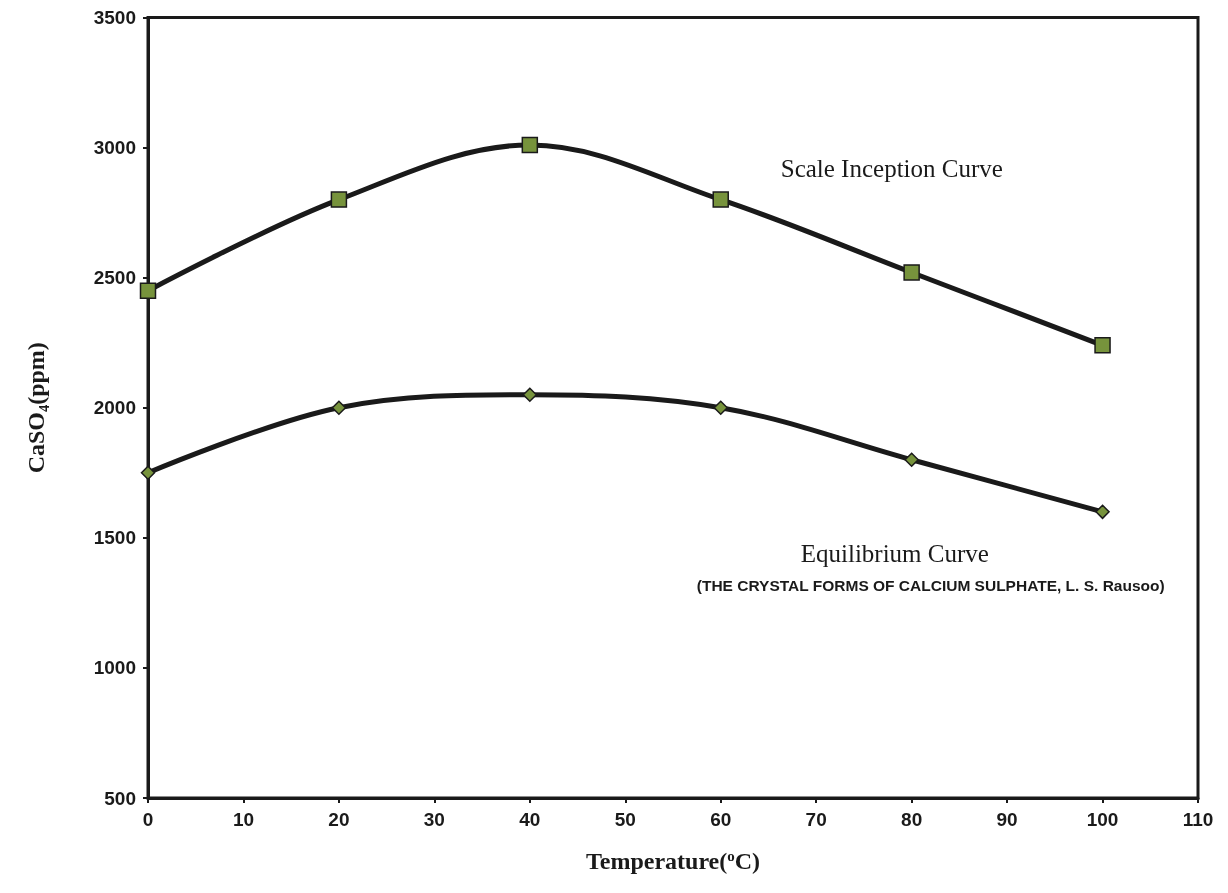  What do you see at coordinates (1007, 819) in the screenshot?
I see `x-tick-label: 90` at bounding box center [1007, 819].